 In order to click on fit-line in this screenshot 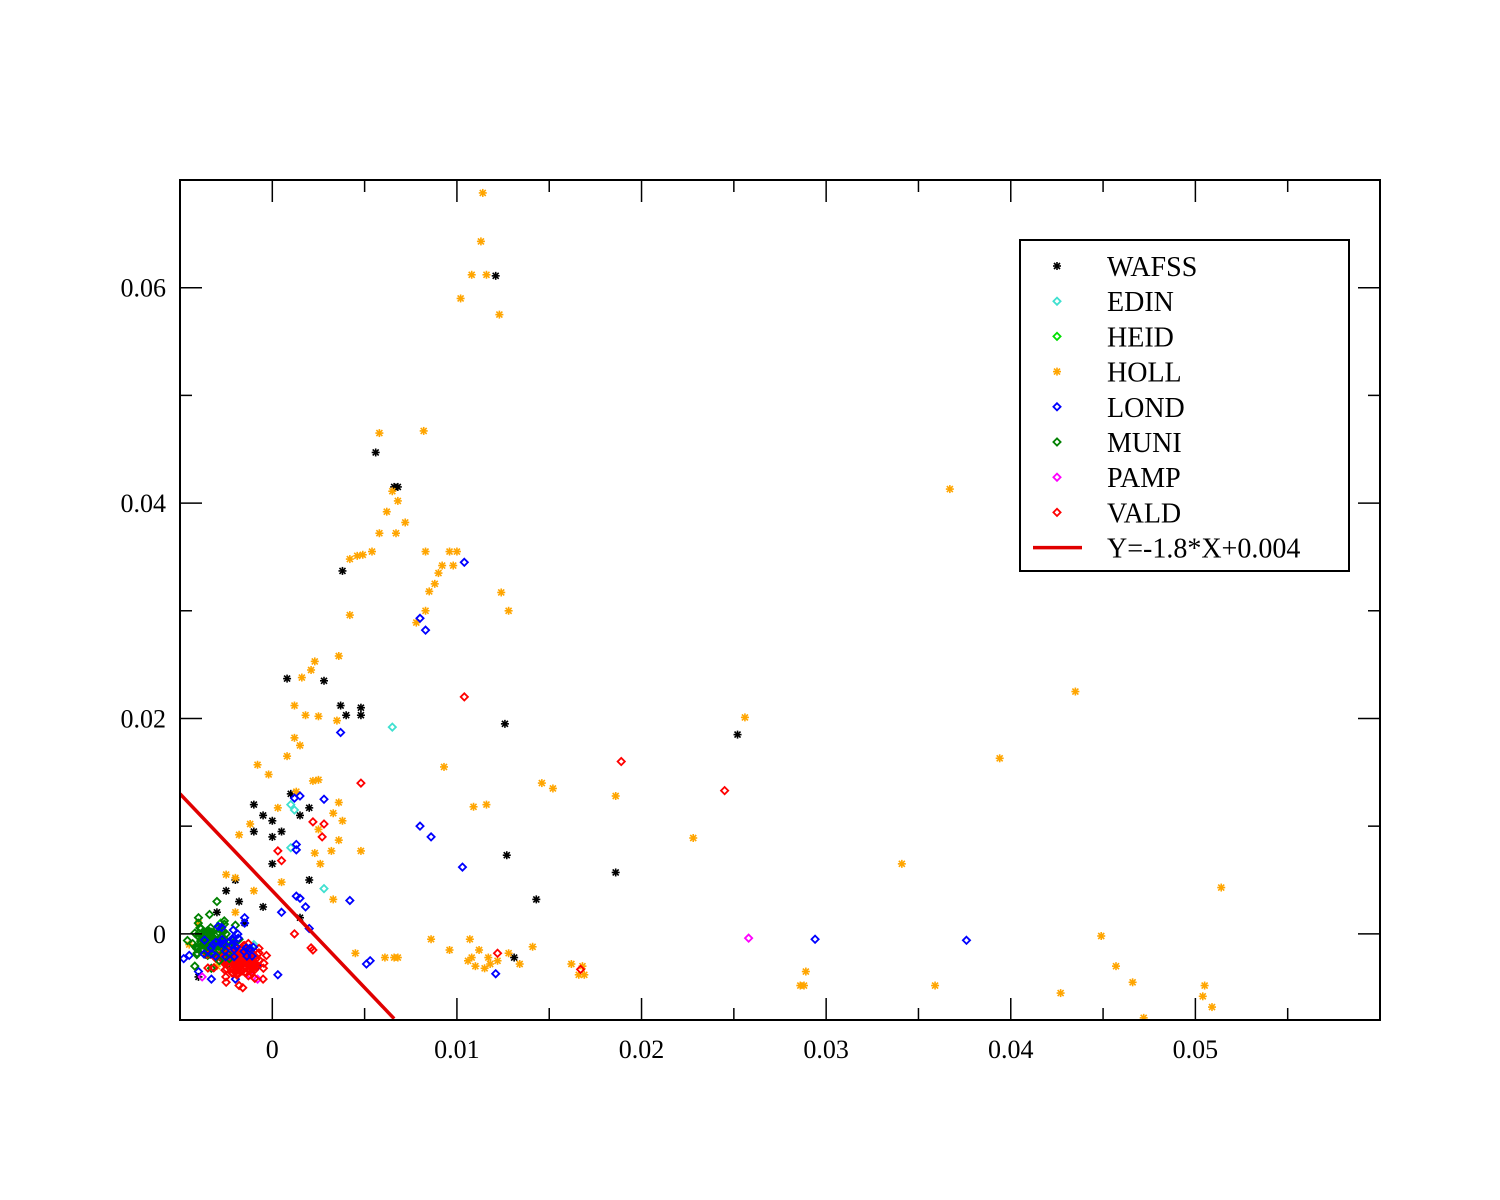, I will do `click(288, 906)`.